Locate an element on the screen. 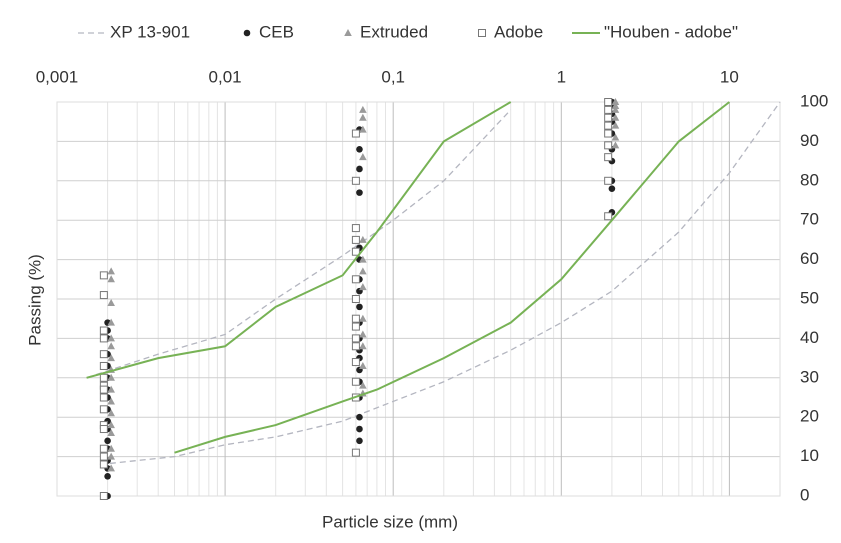  y-tick-label: 30 is located at coordinates (809, 376).